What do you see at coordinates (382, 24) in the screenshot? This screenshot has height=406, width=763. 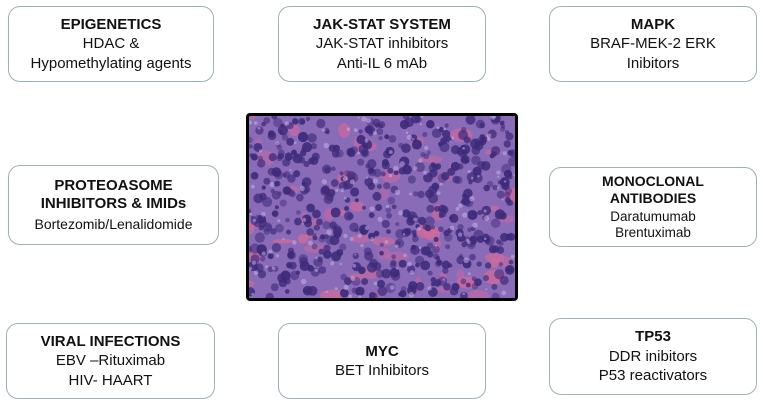 I see `jak-stat-title: JAK-STAT SYSTEM` at bounding box center [382, 24].